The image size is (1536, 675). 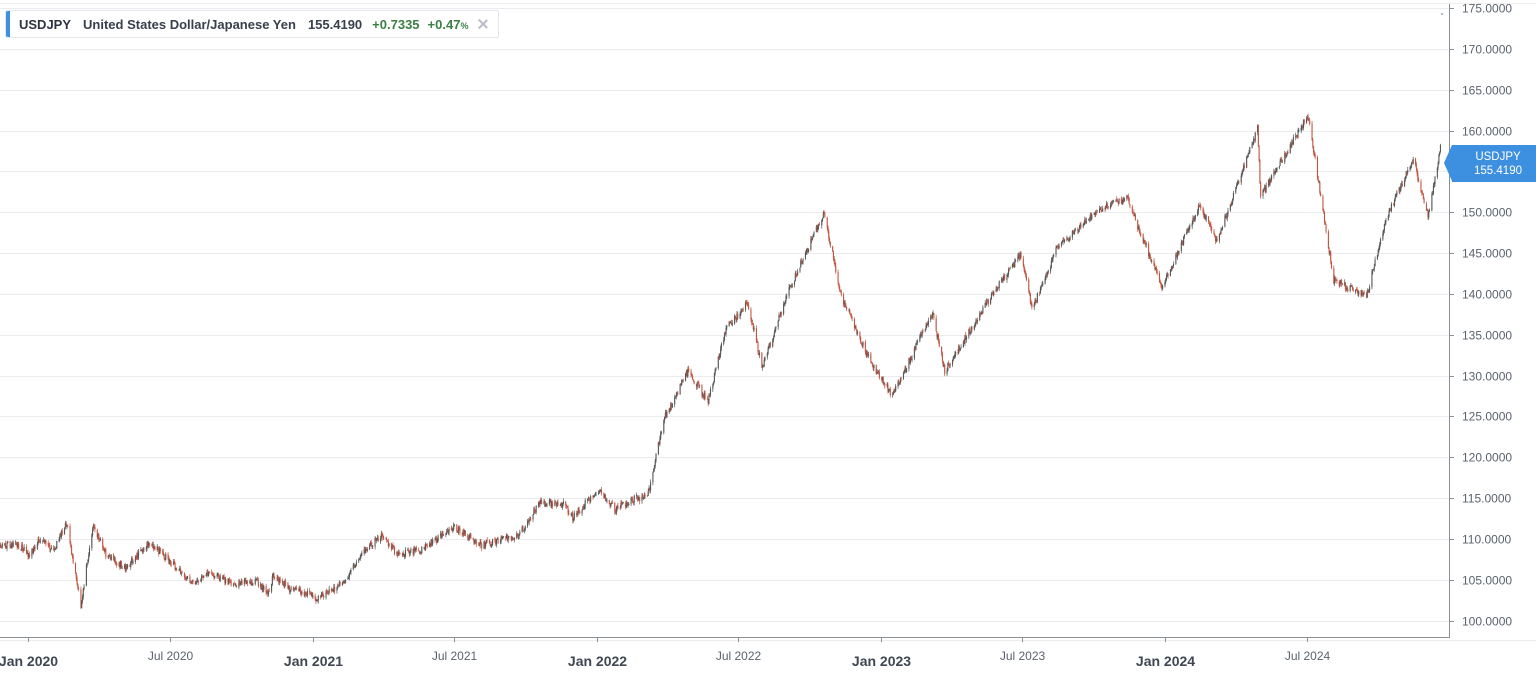 What do you see at coordinates (483, 24) in the screenshot?
I see `close-icon` at bounding box center [483, 24].